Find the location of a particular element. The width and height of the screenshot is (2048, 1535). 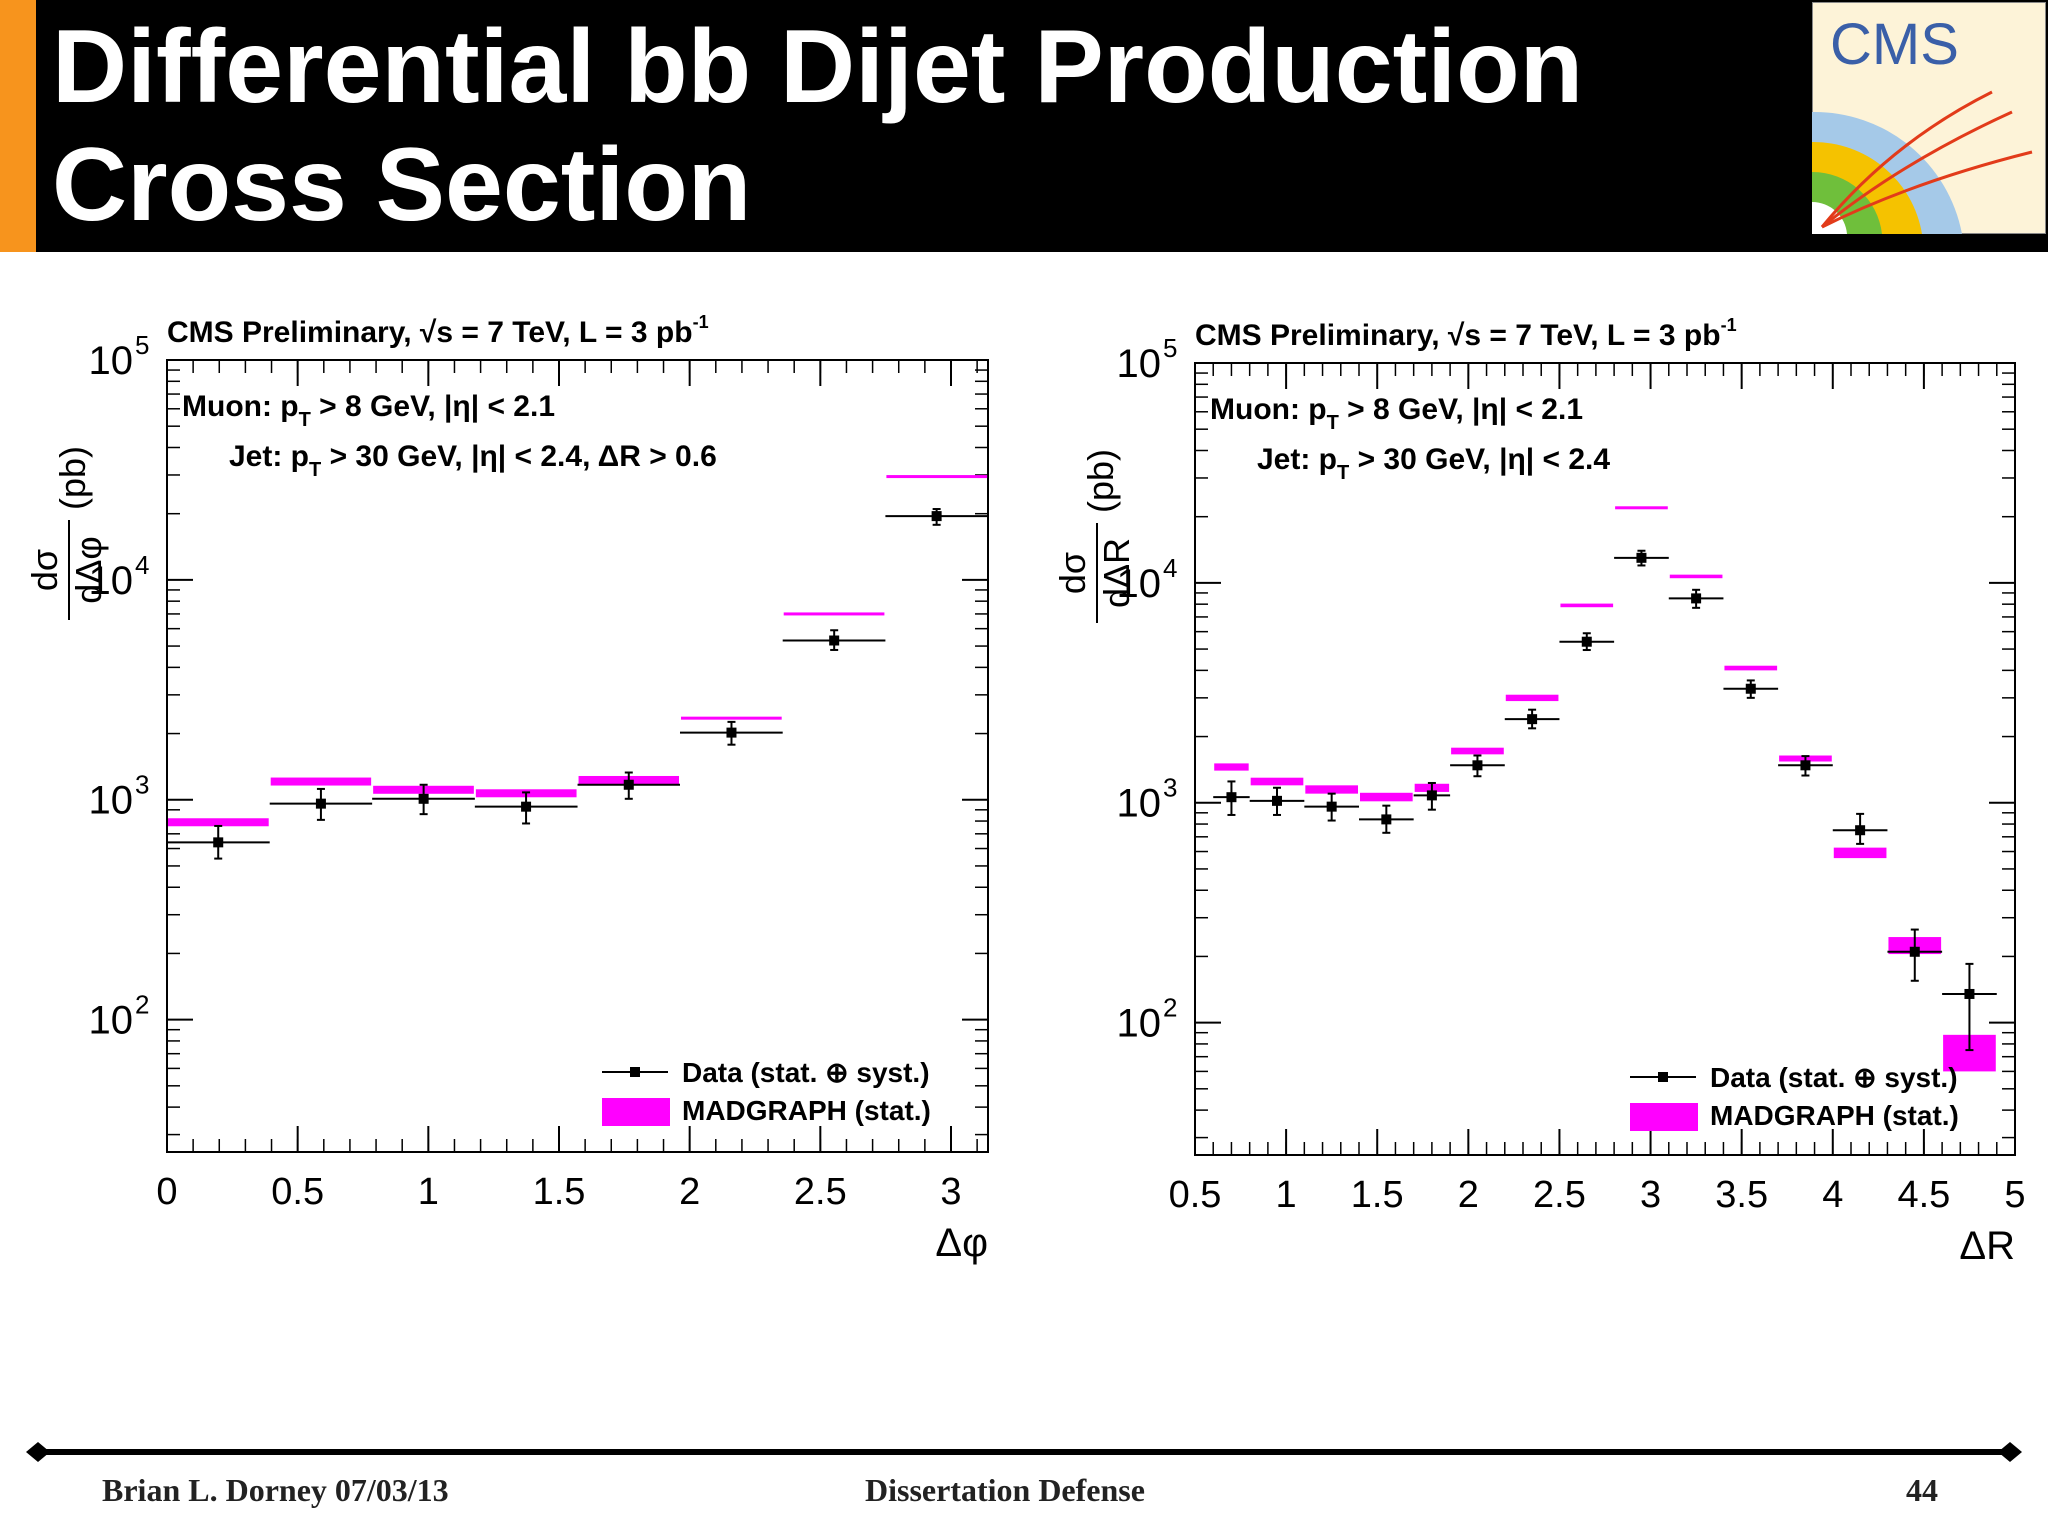

slide-title-line2: Cross Section is located at coordinates (402, 185).